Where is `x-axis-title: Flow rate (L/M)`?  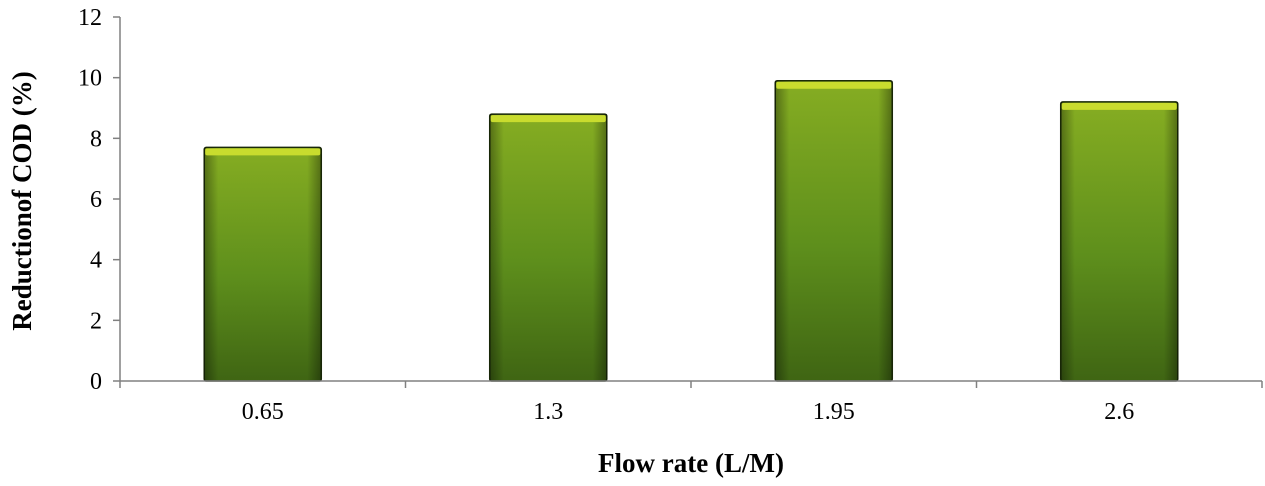 x-axis-title: Flow rate (L/M) is located at coordinates (691, 463).